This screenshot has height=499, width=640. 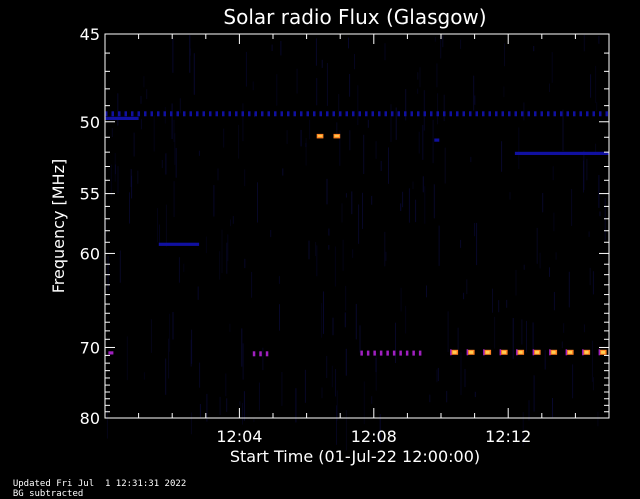 I want to click on x-tick: 12:08, so click(x=374, y=240).